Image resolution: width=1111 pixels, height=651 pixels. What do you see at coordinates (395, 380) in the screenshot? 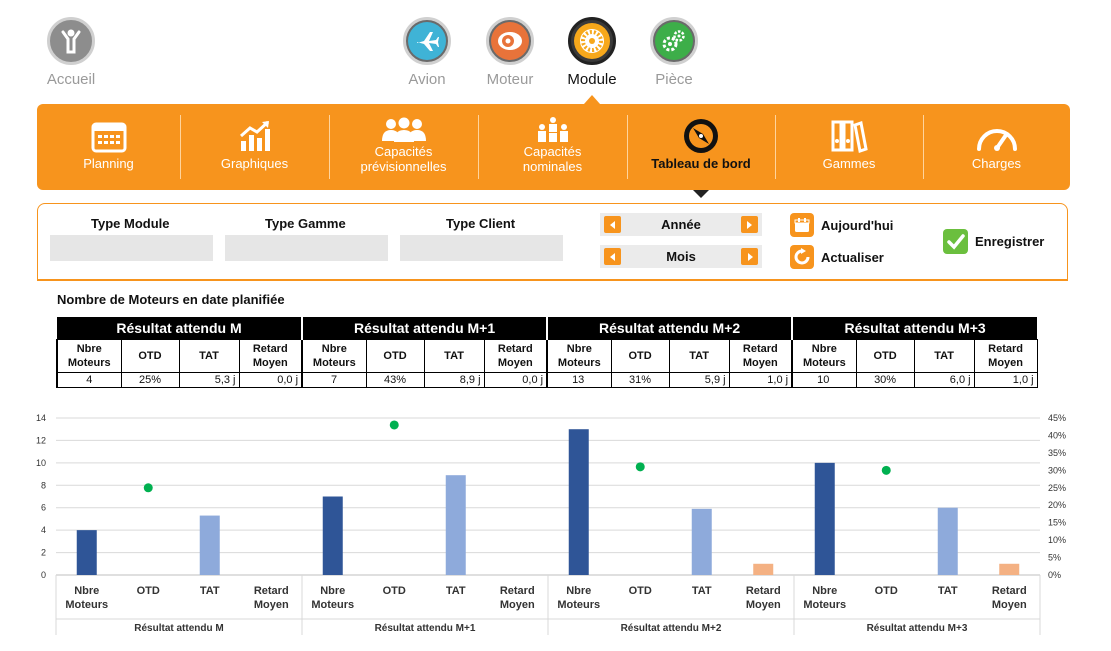
I see `table-cell: 43%` at bounding box center [395, 380].